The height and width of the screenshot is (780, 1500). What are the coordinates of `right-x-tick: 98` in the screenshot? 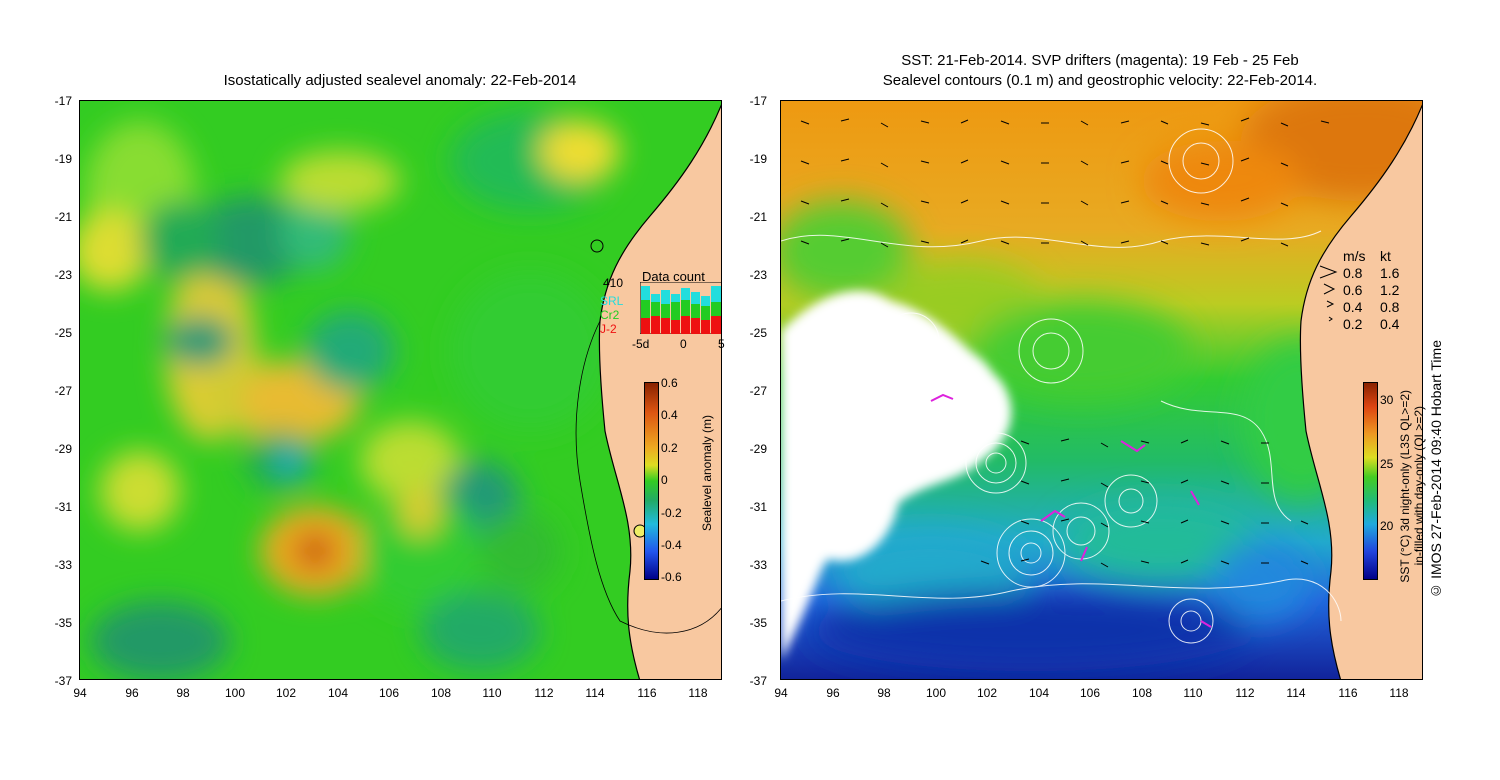 It's located at (884, 693).